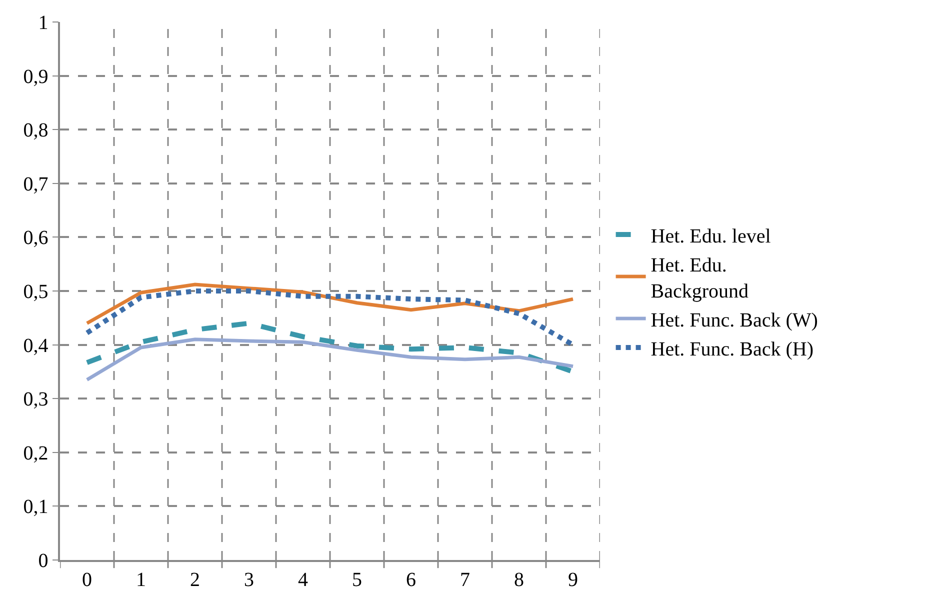 The image size is (930, 603). I want to click on y-tick-label: 0,1, so click(35, 507).